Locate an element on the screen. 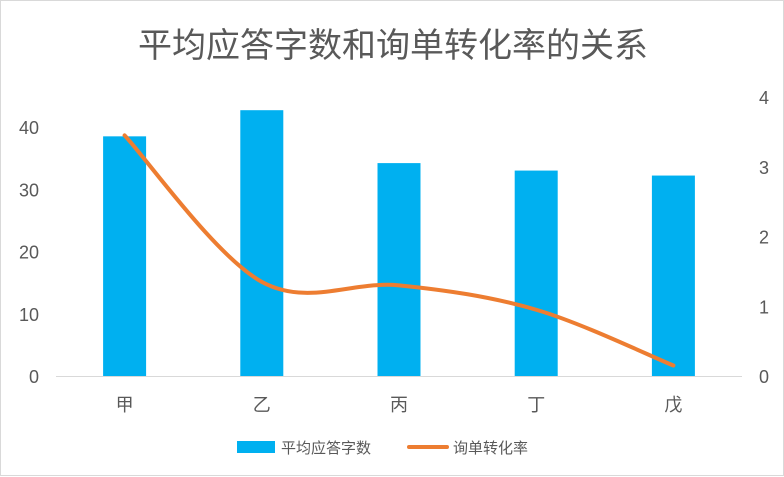 Image resolution: width=784 pixels, height=477 pixels. category-label: 乙 is located at coordinates (262, 405).